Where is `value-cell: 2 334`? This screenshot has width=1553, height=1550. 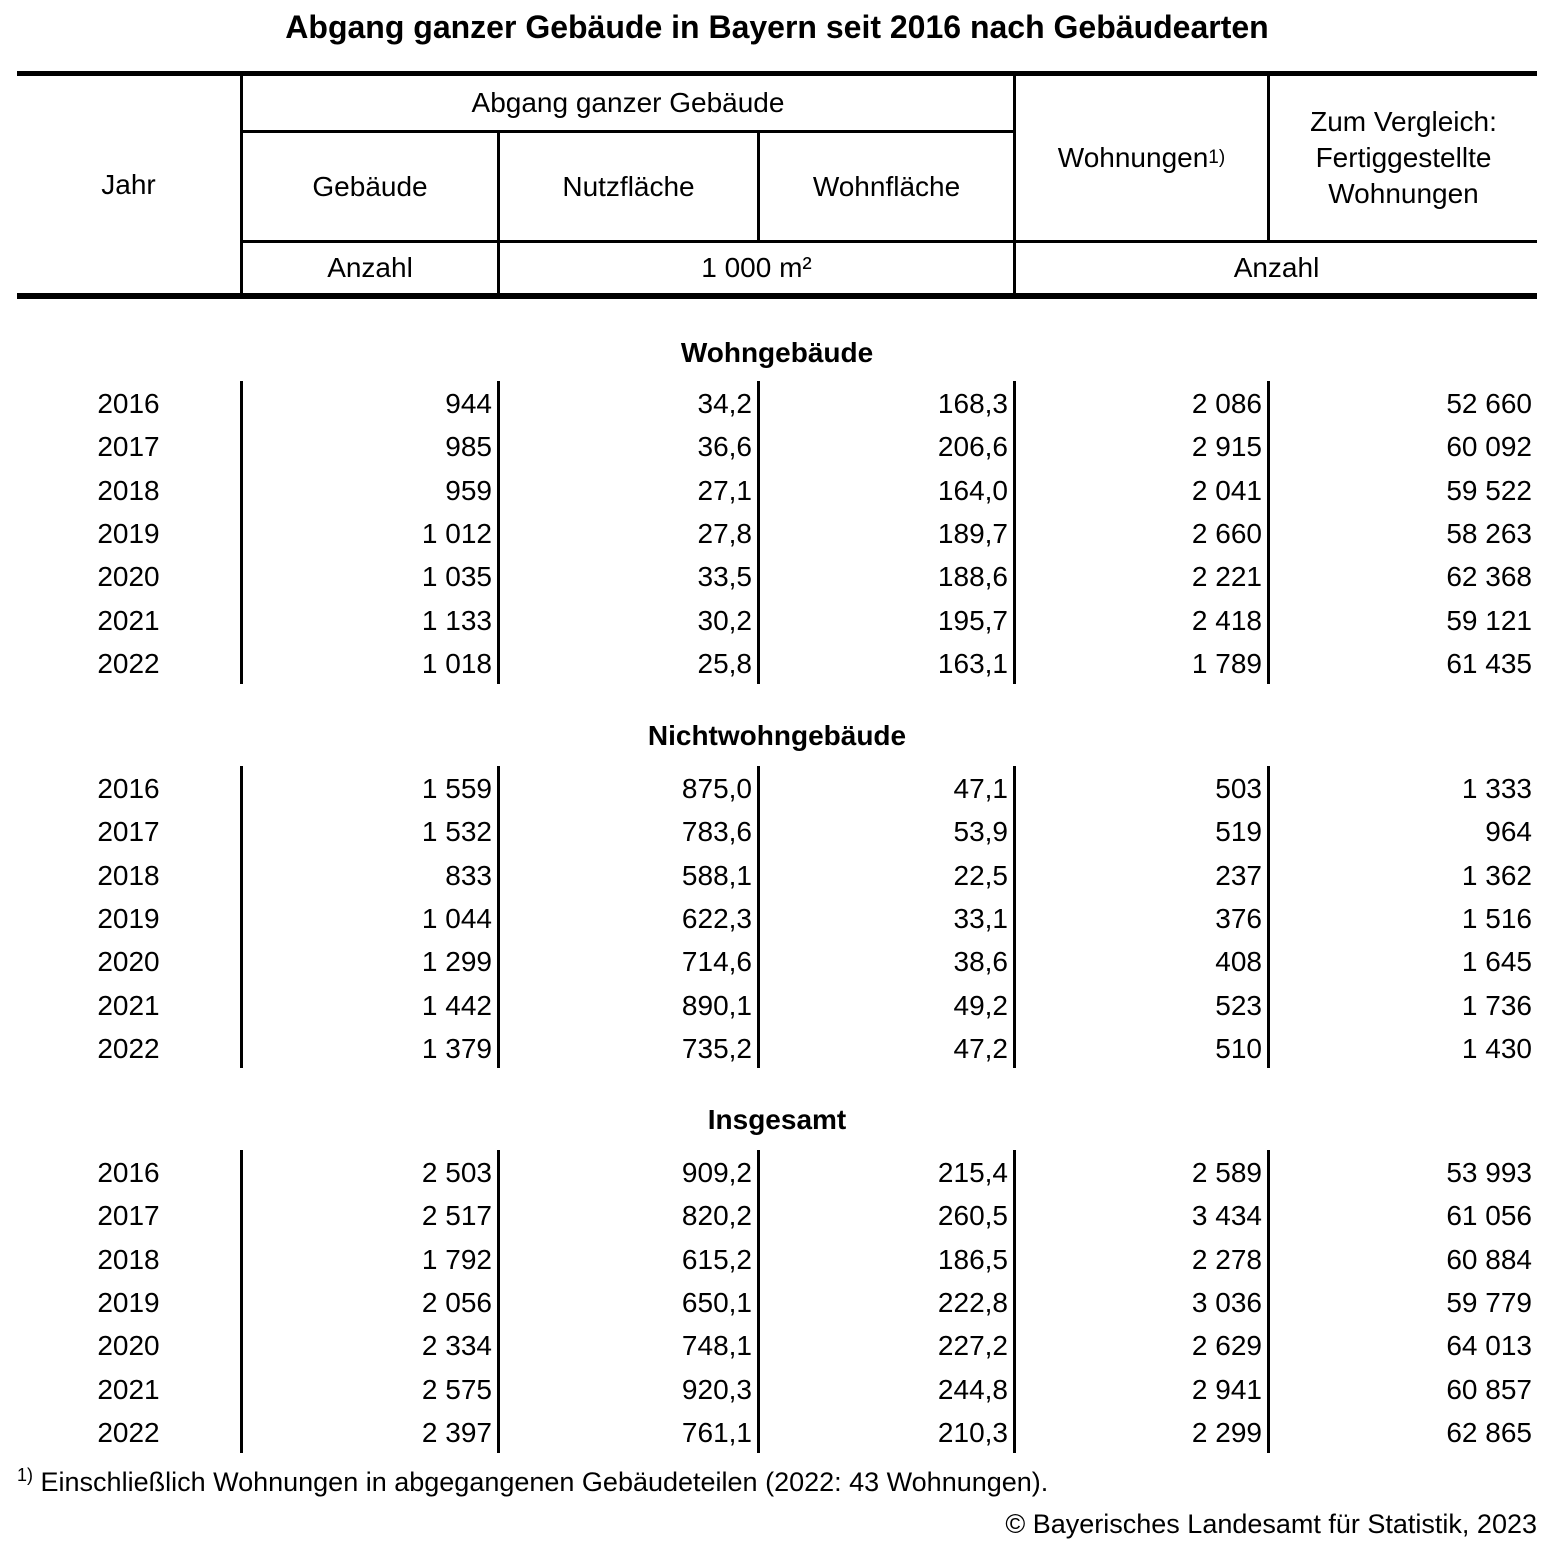 value-cell: 2 334 is located at coordinates (456, 1345).